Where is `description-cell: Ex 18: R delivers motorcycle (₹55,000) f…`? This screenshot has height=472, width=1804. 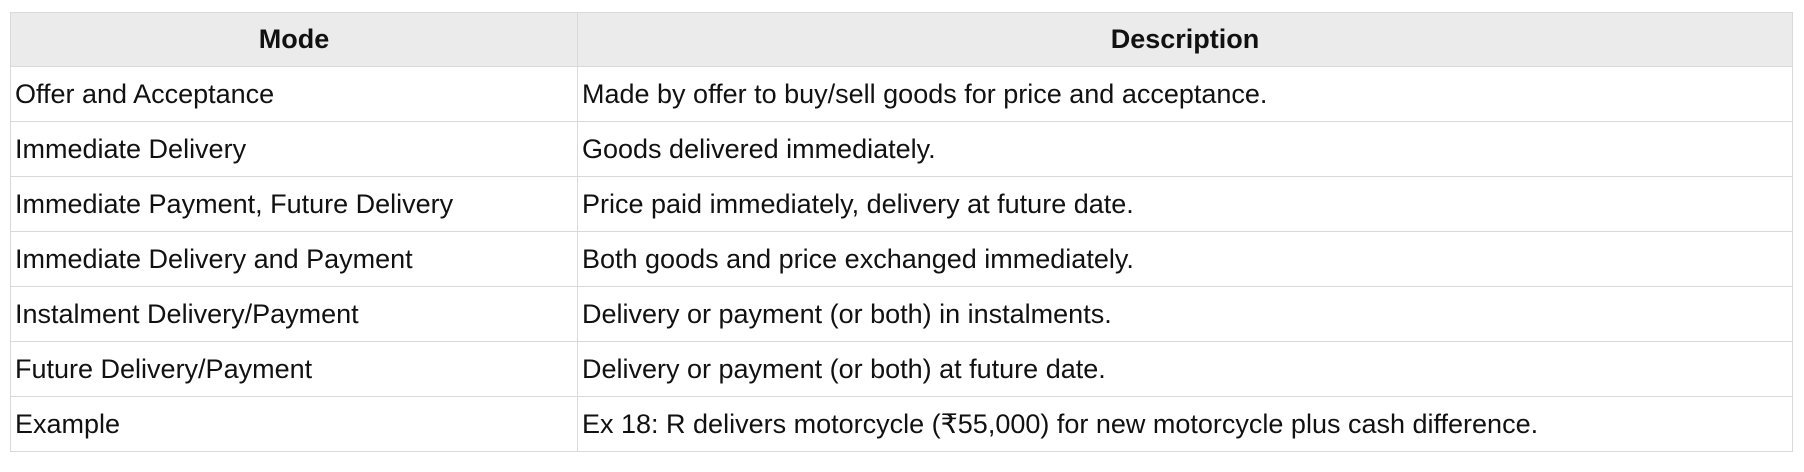
description-cell: Ex 18: R delivers motorcycle (₹55,000) f… is located at coordinates (1185, 424).